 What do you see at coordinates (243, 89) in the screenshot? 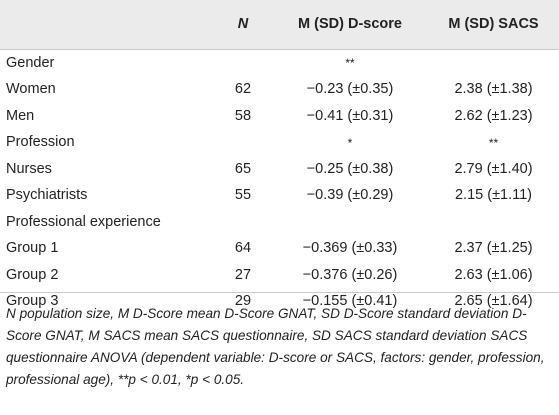
I see `cell-n: 62` at bounding box center [243, 89].